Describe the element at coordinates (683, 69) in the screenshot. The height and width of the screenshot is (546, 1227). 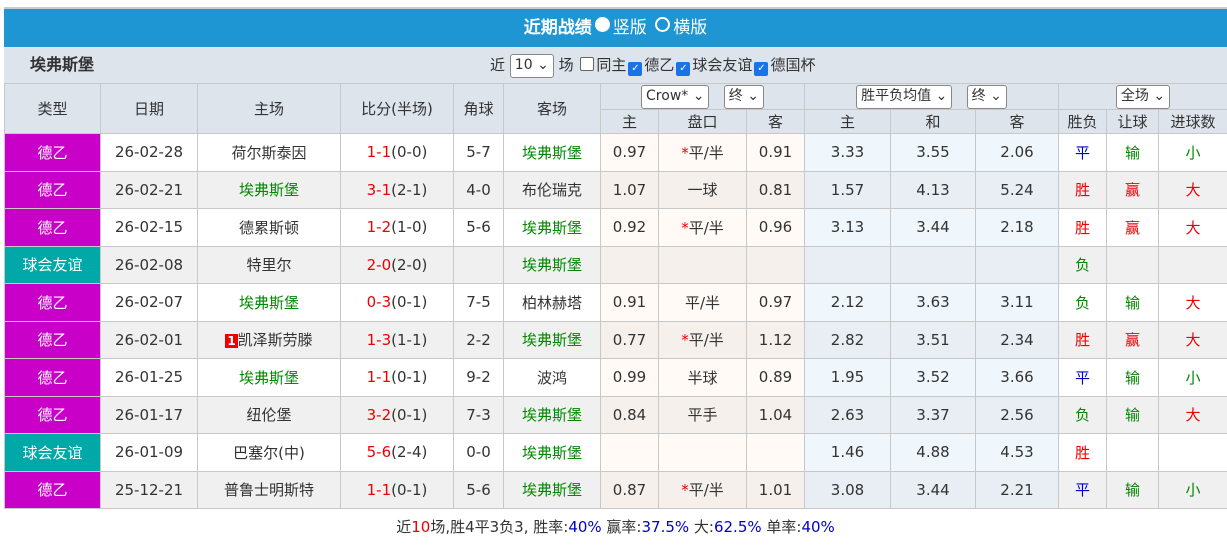
I see `league-checkbox-friendly: ✓` at that location.